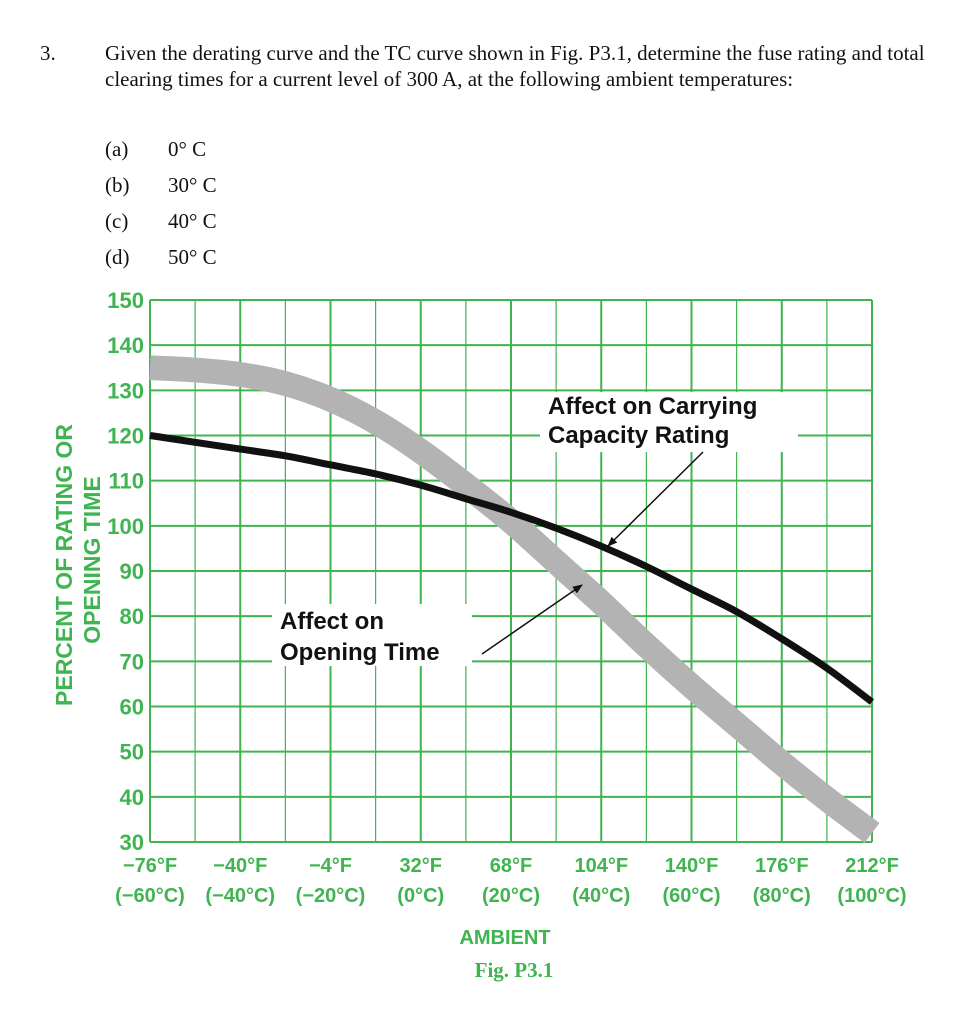  I want to click on annotation-text: Affect on Carrying, so click(652, 406).